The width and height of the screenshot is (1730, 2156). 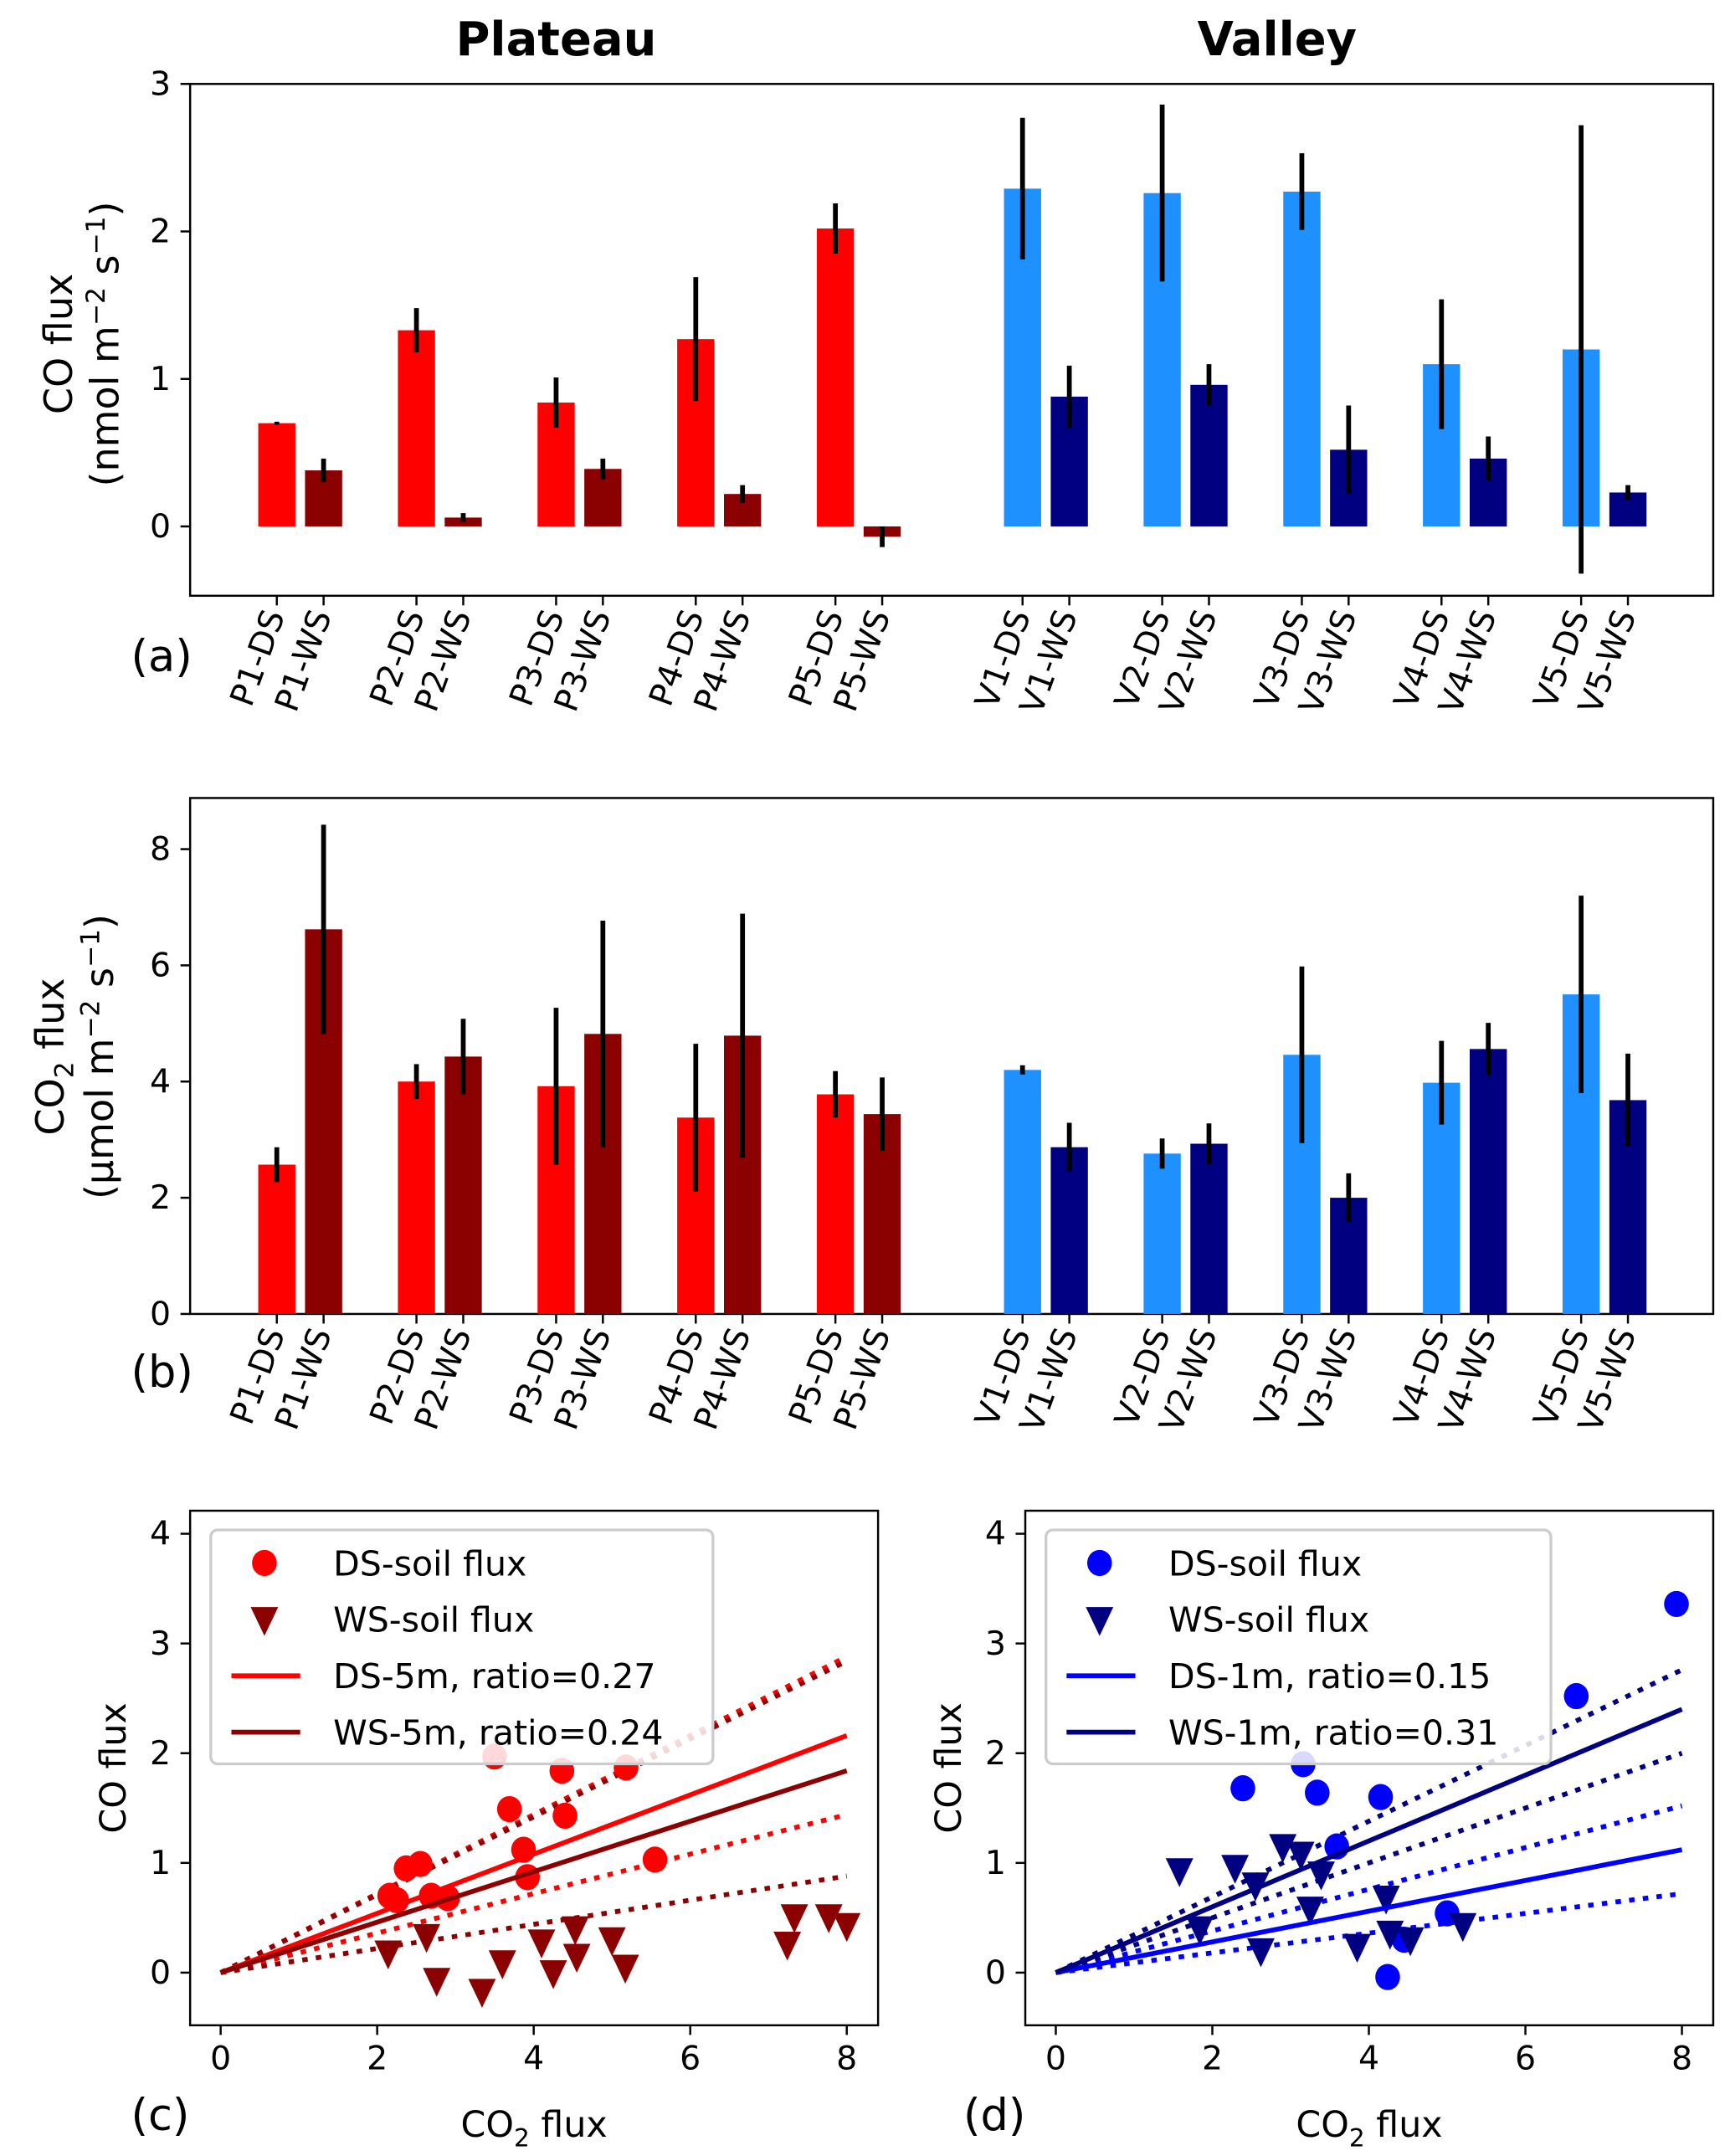 What do you see at coordinates (276, 474) in the screenshot?
I see `bar-P1-DS` at bounding box center [276, 474].